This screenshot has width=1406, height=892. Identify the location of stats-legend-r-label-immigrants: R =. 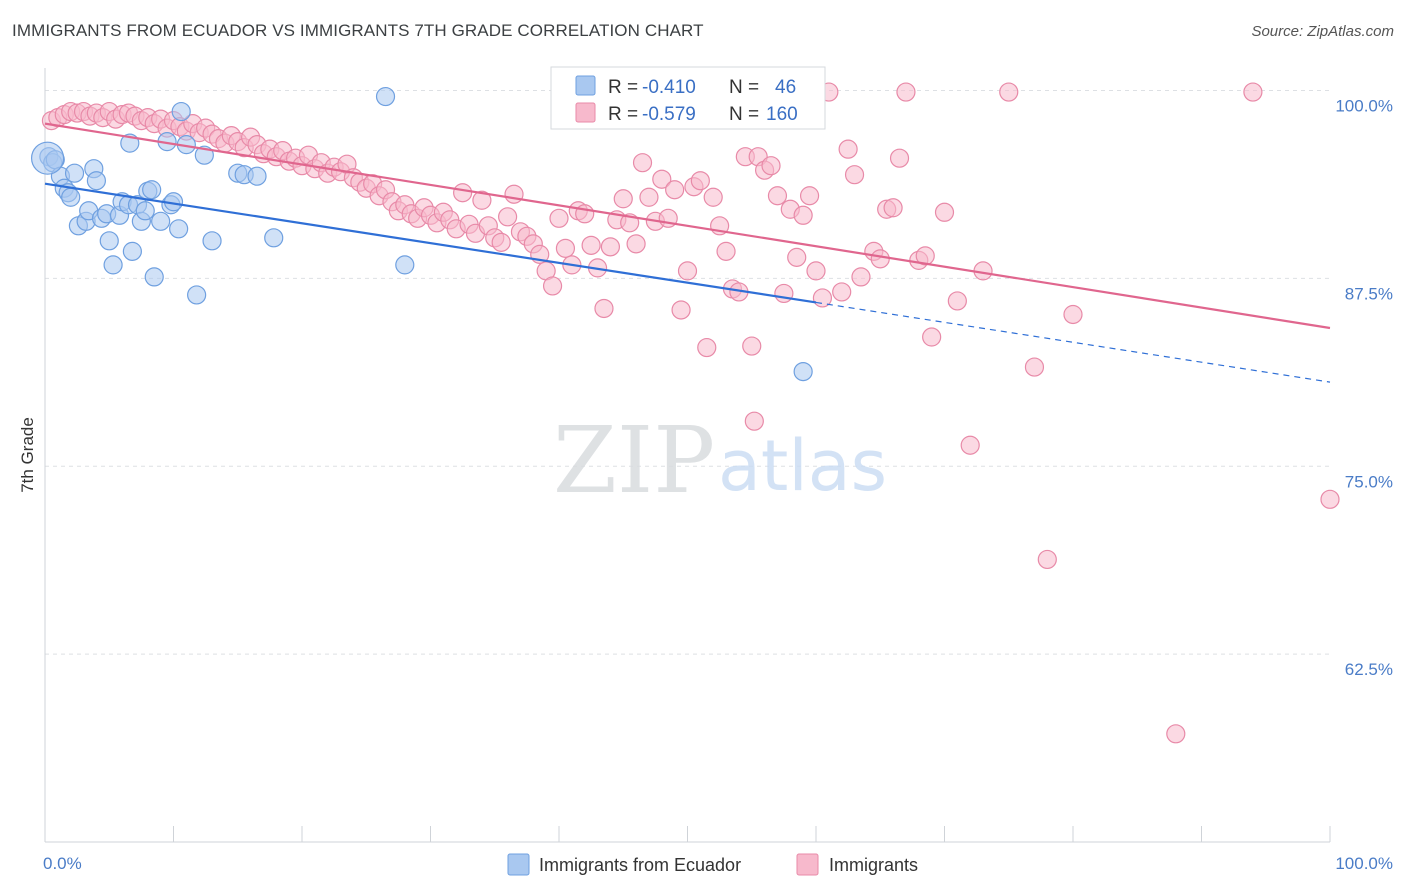
(623, 114).